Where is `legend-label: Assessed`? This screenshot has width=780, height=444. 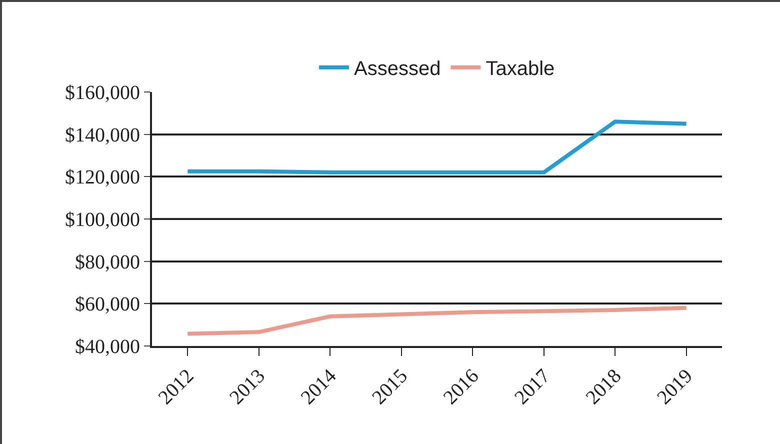 legend-label: Assessed is located at coordinates (397, 69).